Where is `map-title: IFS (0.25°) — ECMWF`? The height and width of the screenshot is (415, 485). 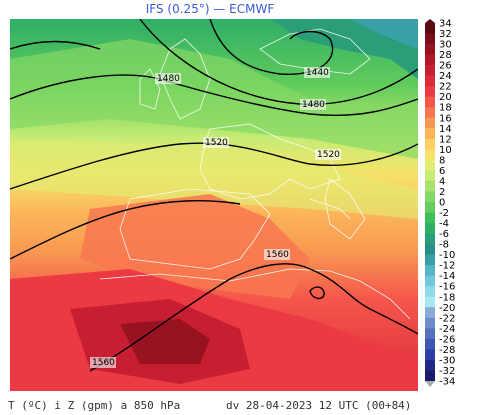 map-title: IFS (0.25°) — ECMWF is located at coordinates (210, 9).